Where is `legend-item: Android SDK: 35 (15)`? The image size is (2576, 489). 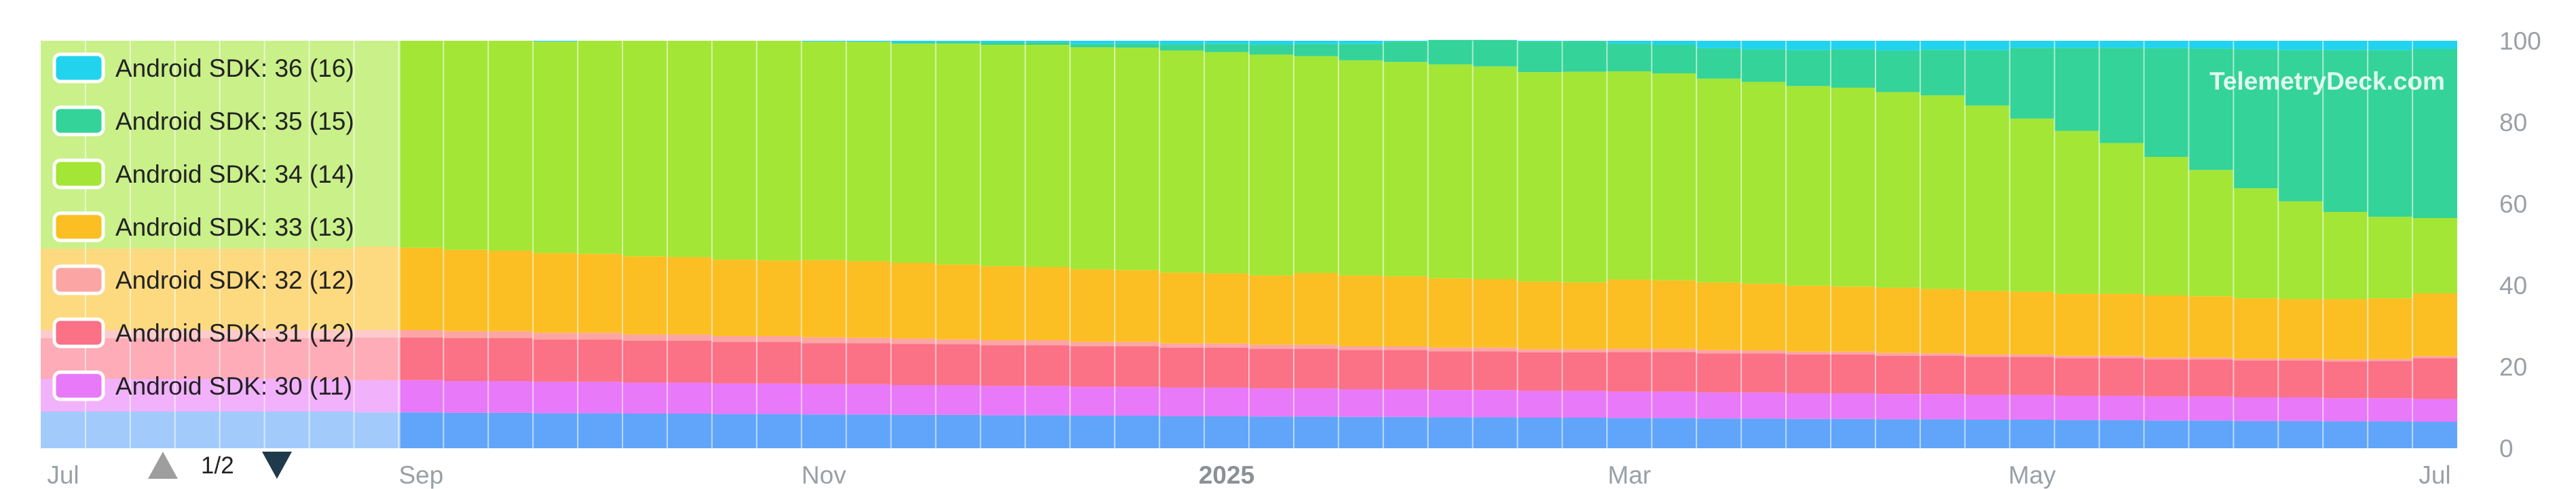 legend-item: Android SDK: 35 (15) is located at coordinates (203, 121).